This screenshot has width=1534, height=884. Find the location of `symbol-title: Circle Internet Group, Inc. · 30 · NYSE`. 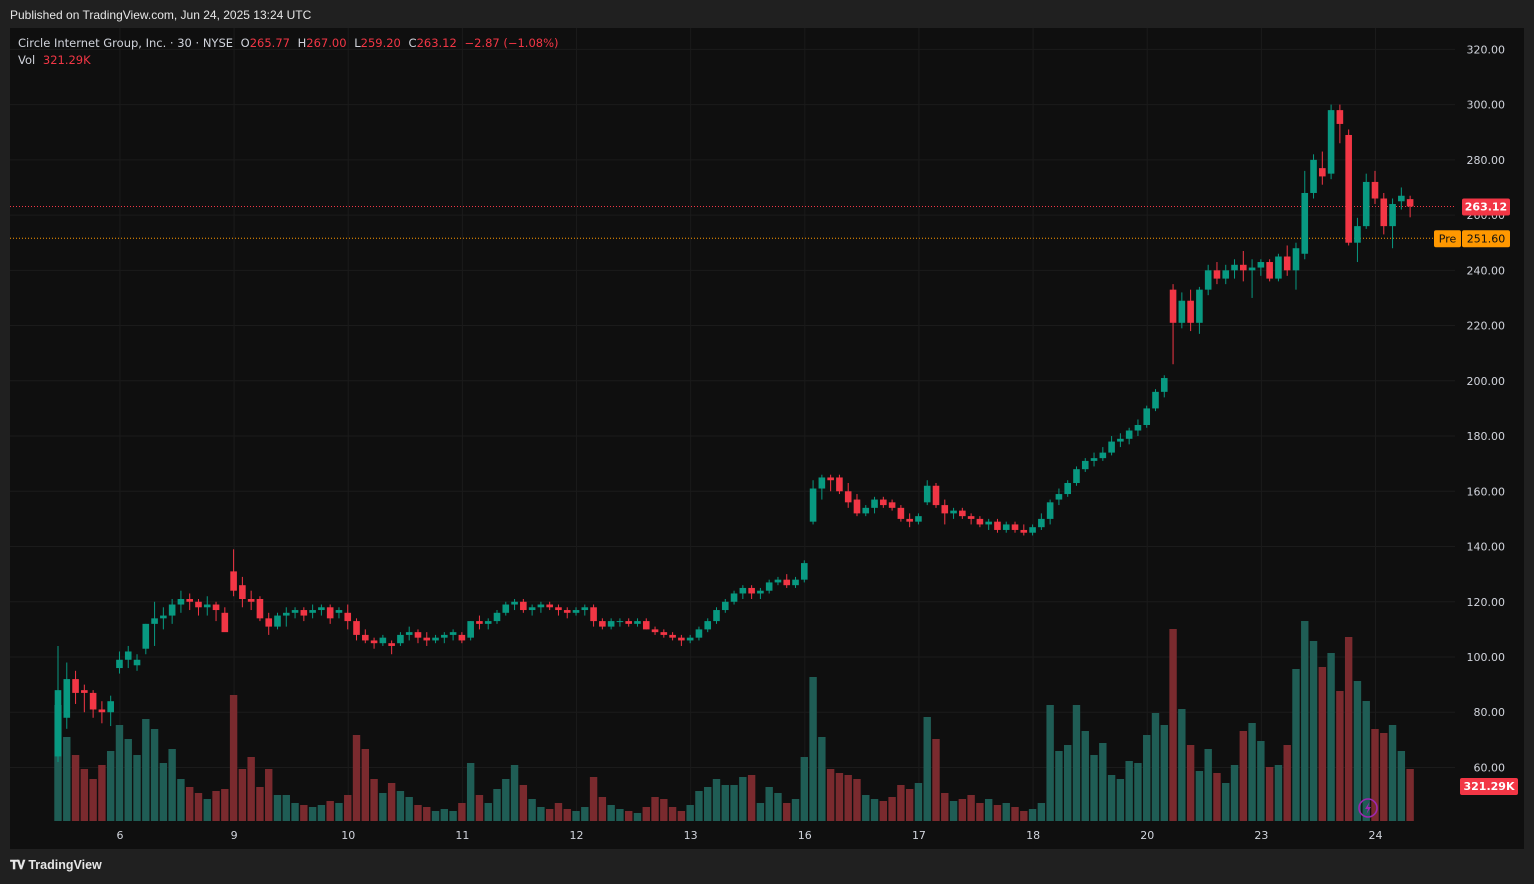

symbol-title: Circle Internet Group, Inc. · 30 · NYSE is located at coordinates (126, 43).